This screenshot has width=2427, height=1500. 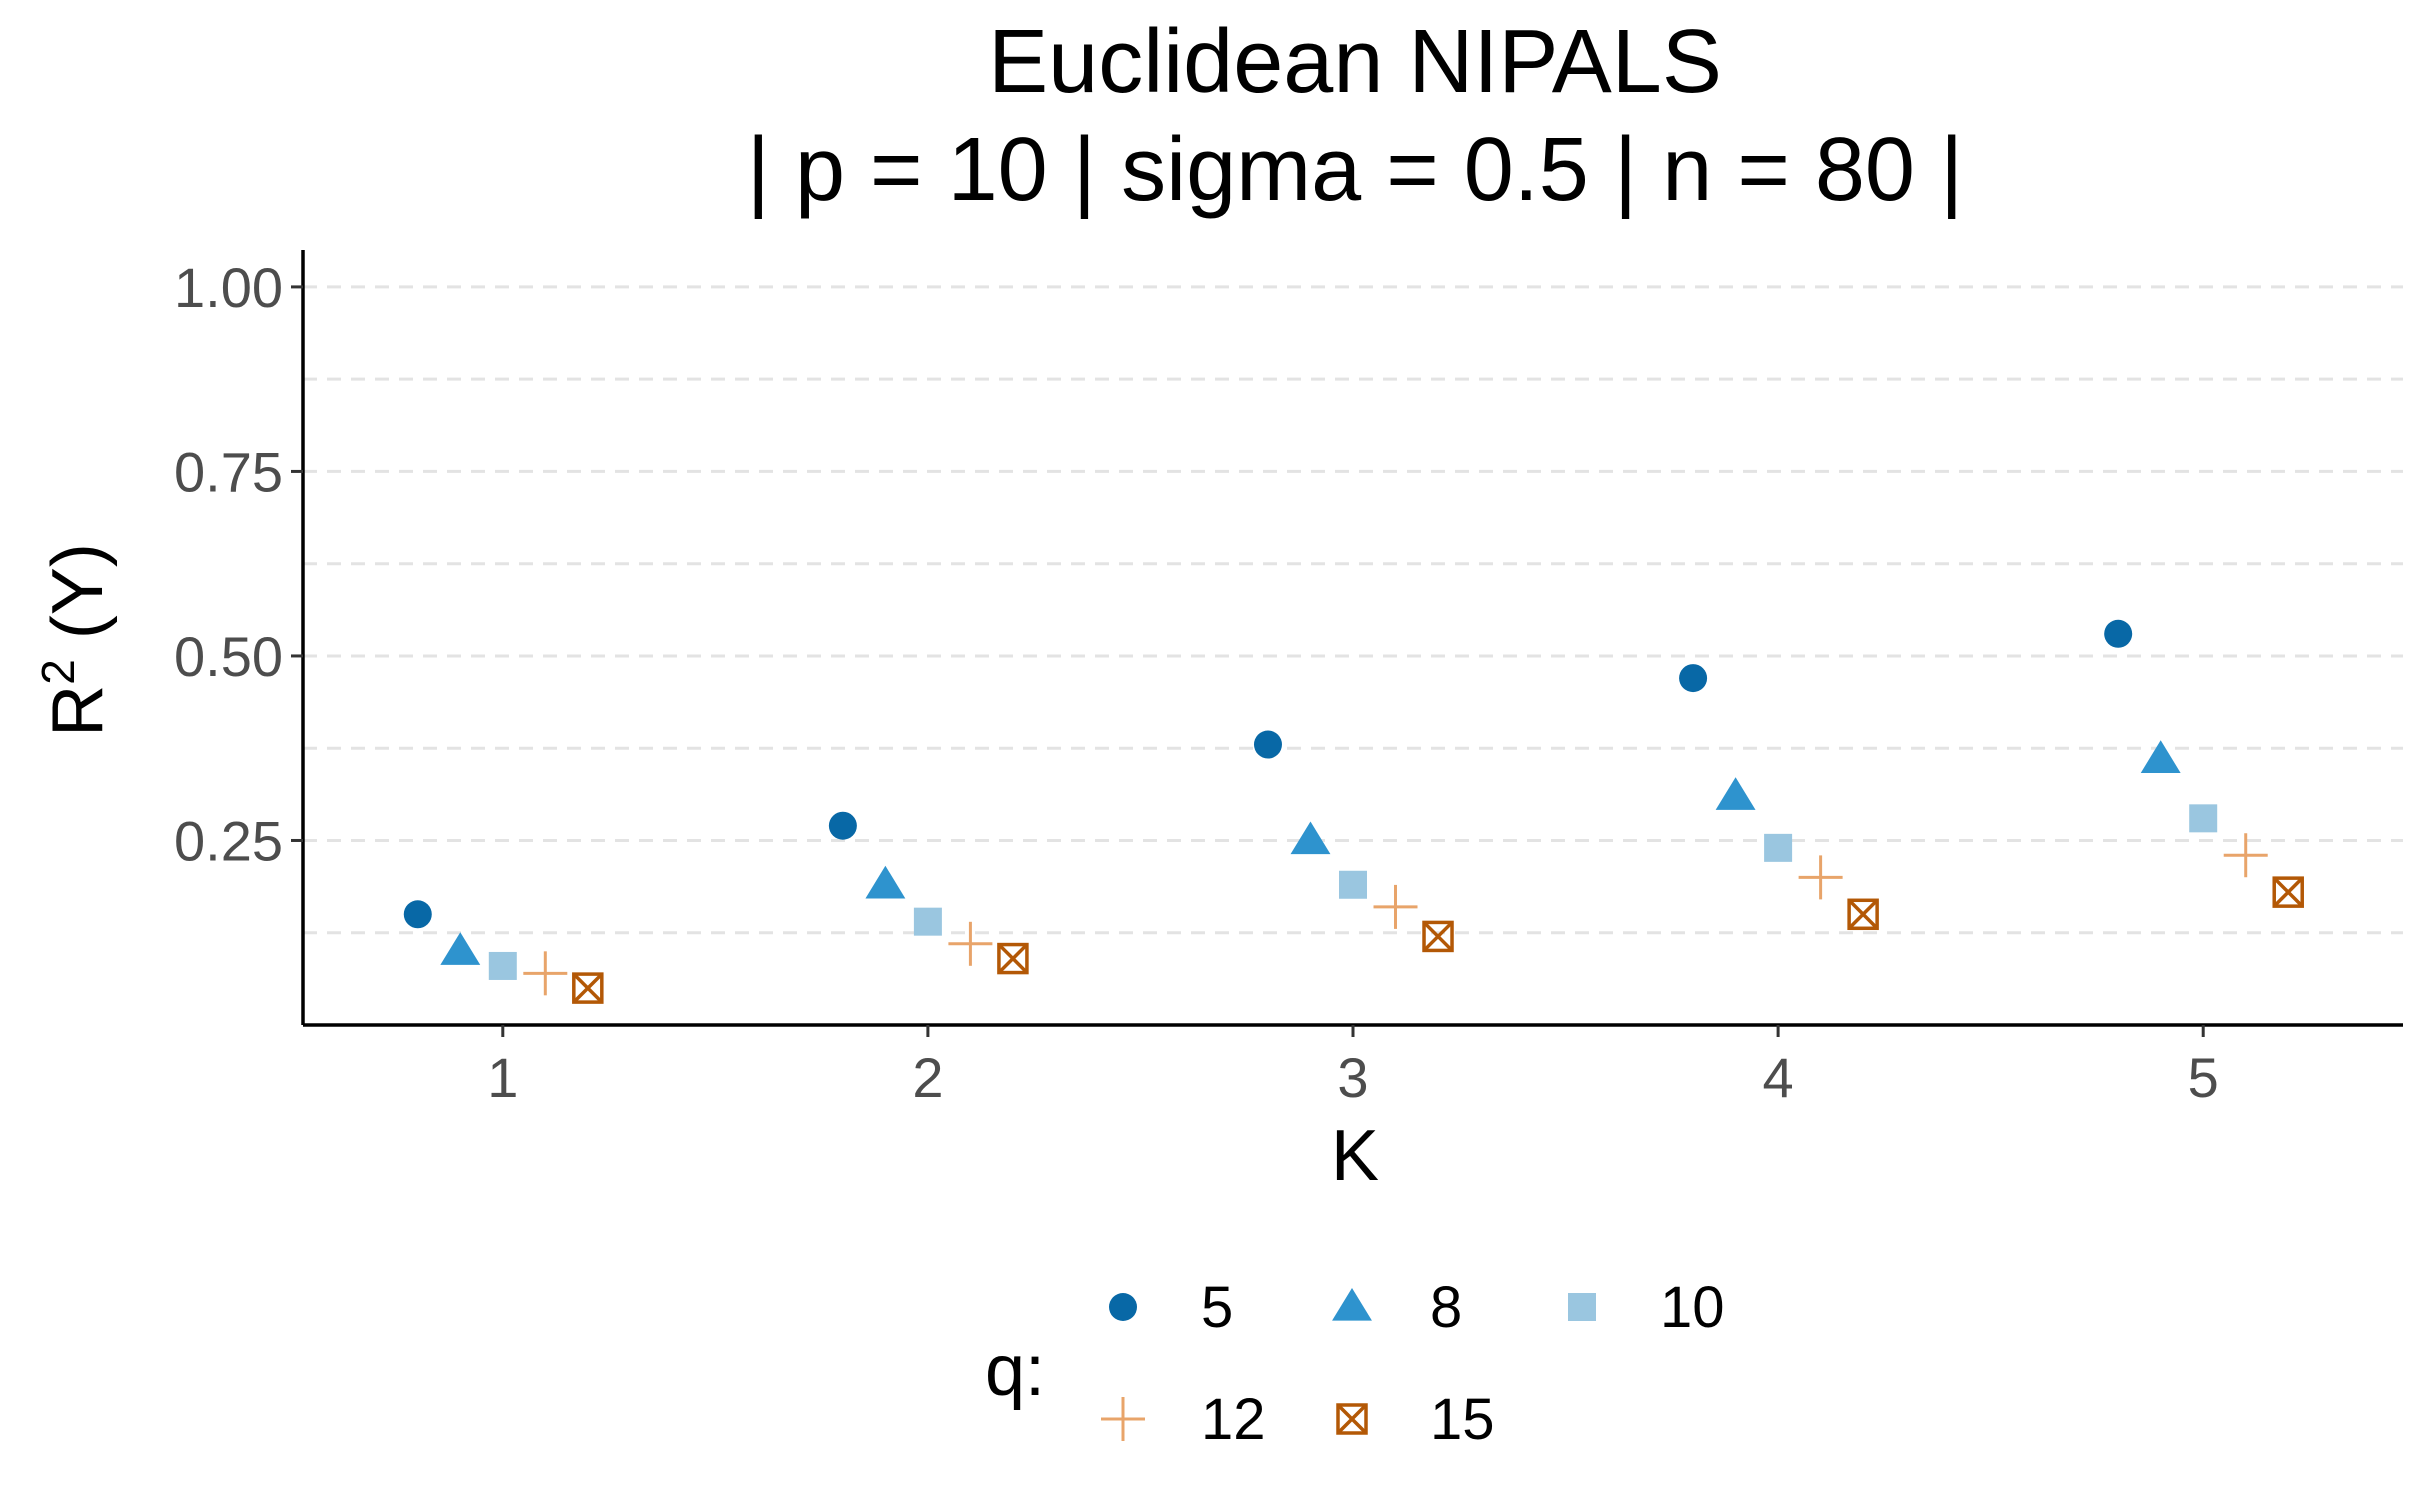 I want to click on y-axis-title-superscript: 2, so click(x=58, y=672).